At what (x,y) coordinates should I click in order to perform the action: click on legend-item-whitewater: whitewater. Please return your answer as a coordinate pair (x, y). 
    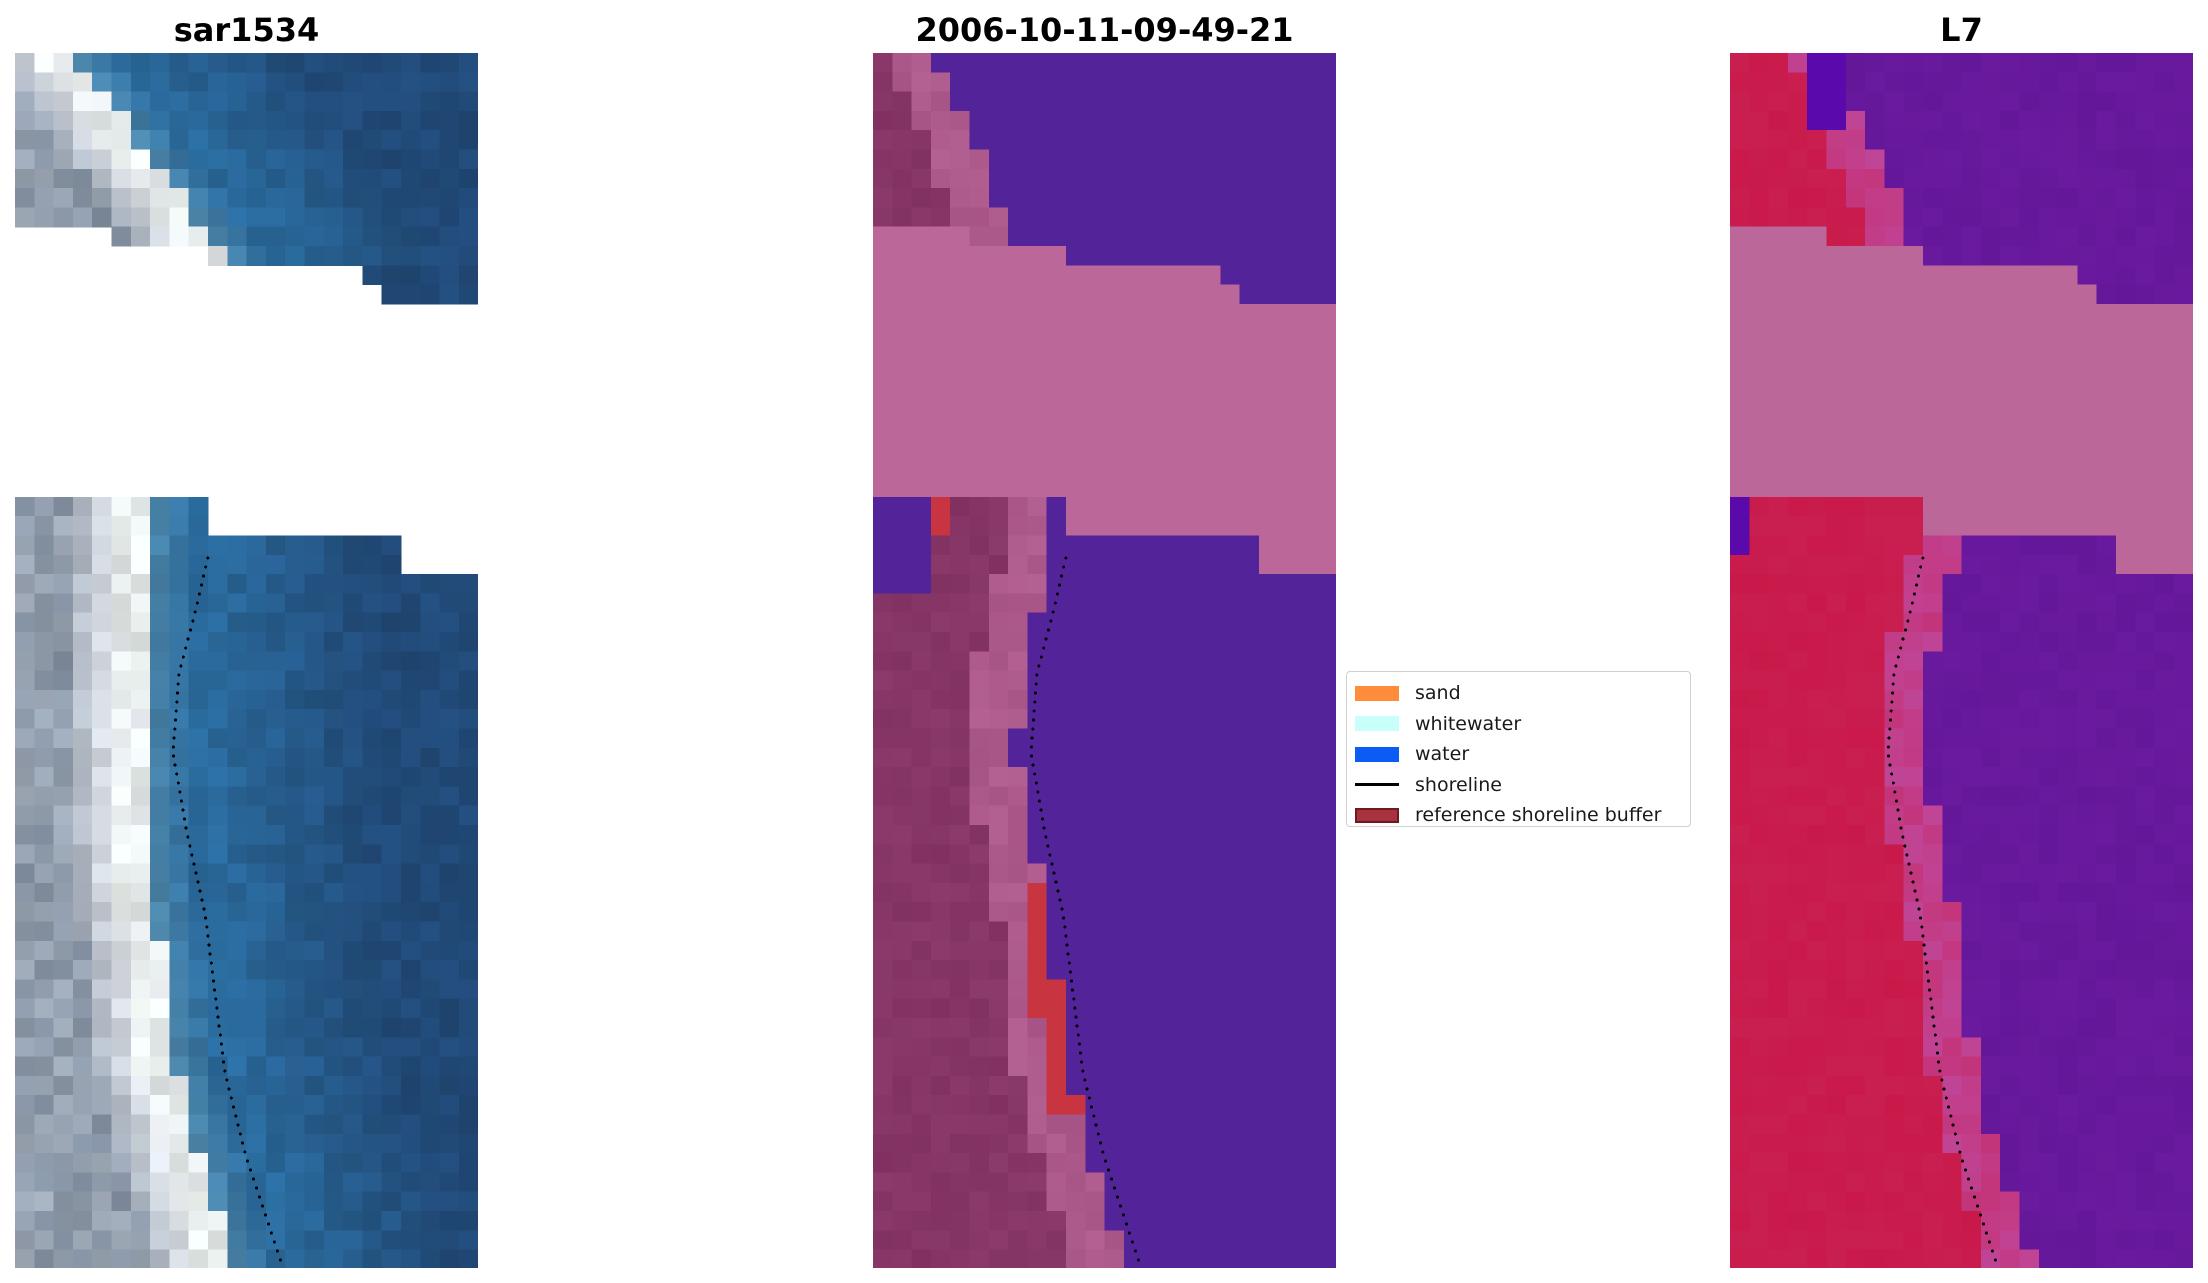
    Looking at the image, I should click on (1518, 724).